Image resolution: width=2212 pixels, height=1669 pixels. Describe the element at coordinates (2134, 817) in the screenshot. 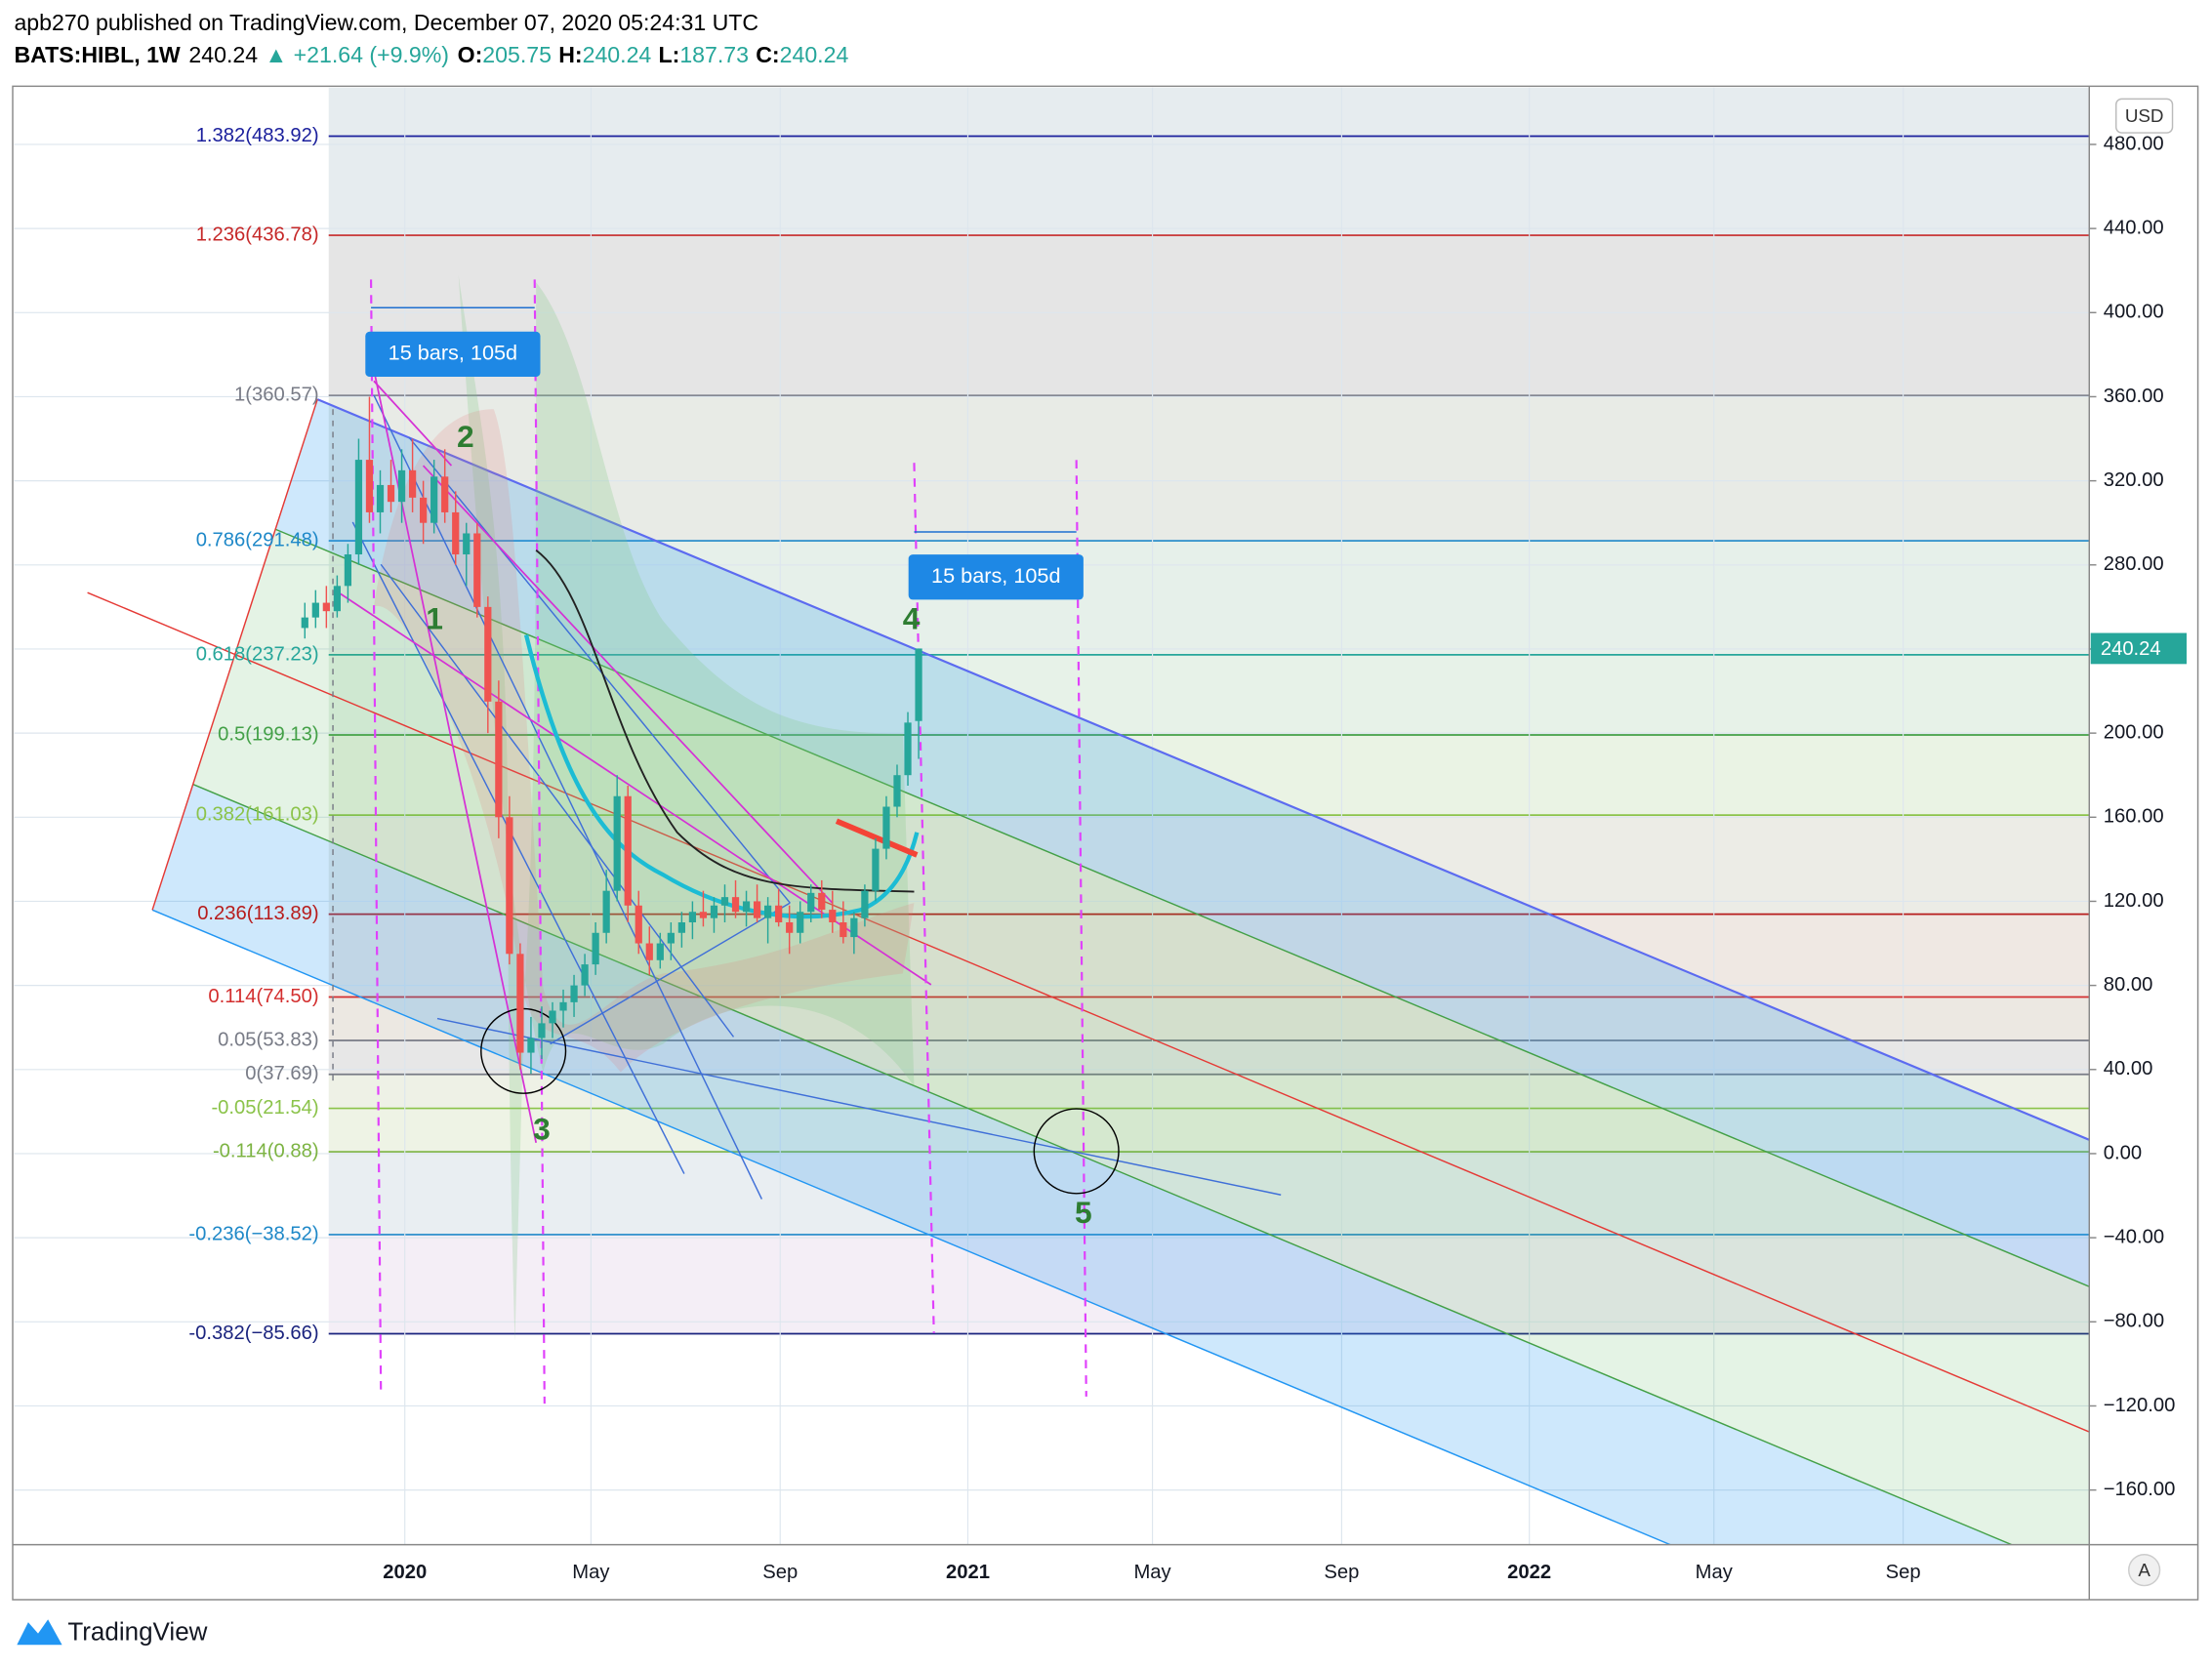

I see `y-tick-label: 160.00` at that location.